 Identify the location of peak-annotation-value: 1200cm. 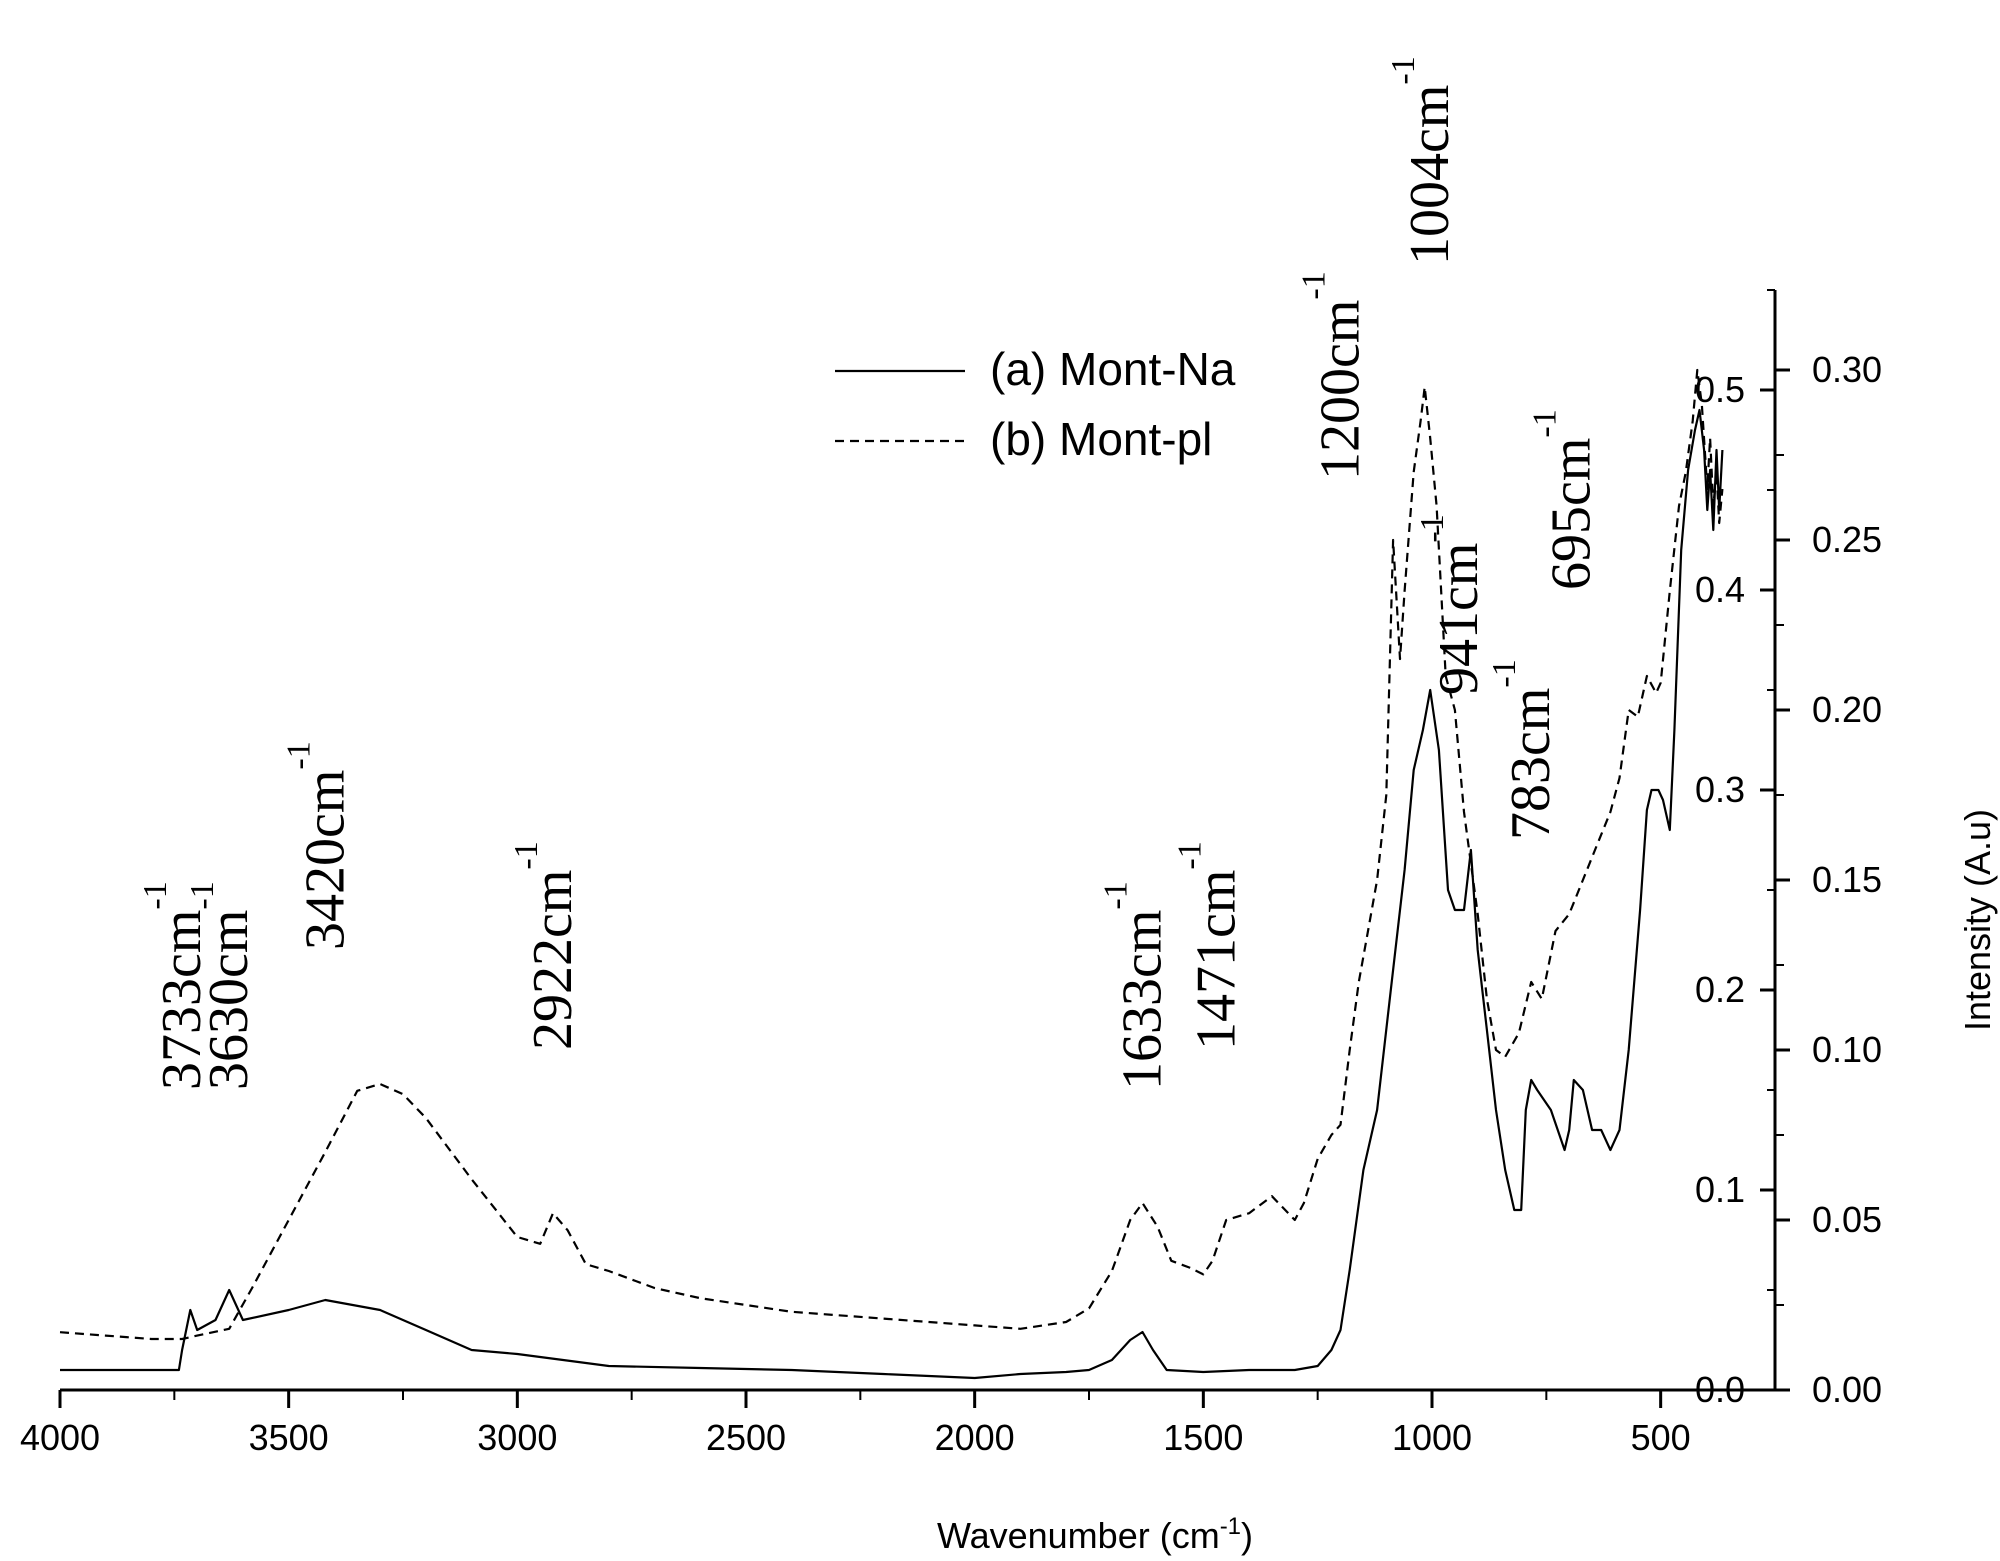
(1341, 390).